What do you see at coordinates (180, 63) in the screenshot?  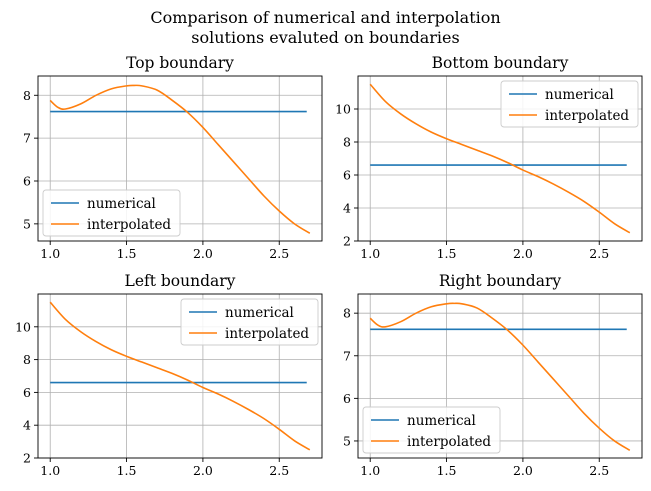 I see `subplot-title: Top boundary` at bounding box center [180, 63].